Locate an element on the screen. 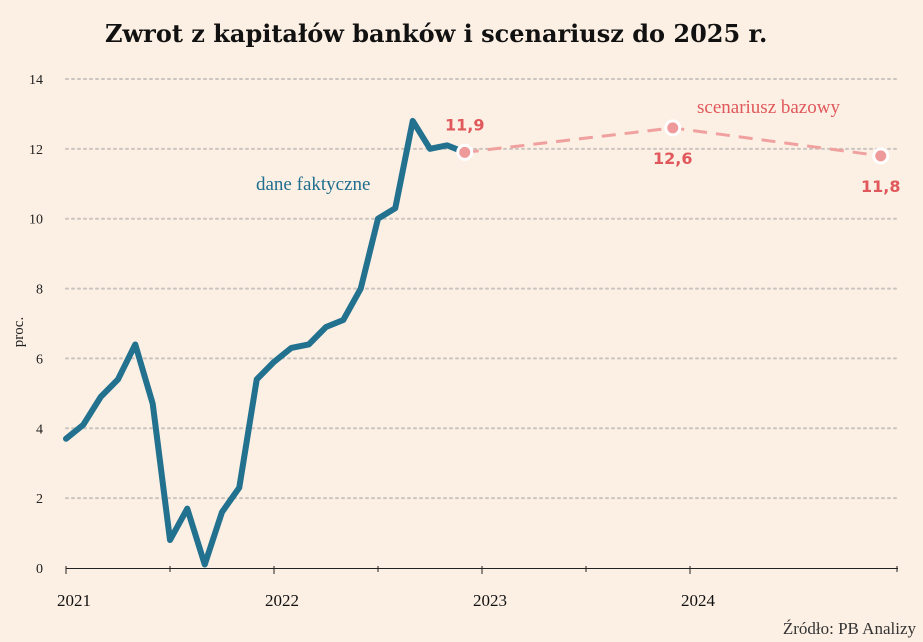  x-ticks: 2021 2022 2023 2024 is located at coordinates (477, 588).